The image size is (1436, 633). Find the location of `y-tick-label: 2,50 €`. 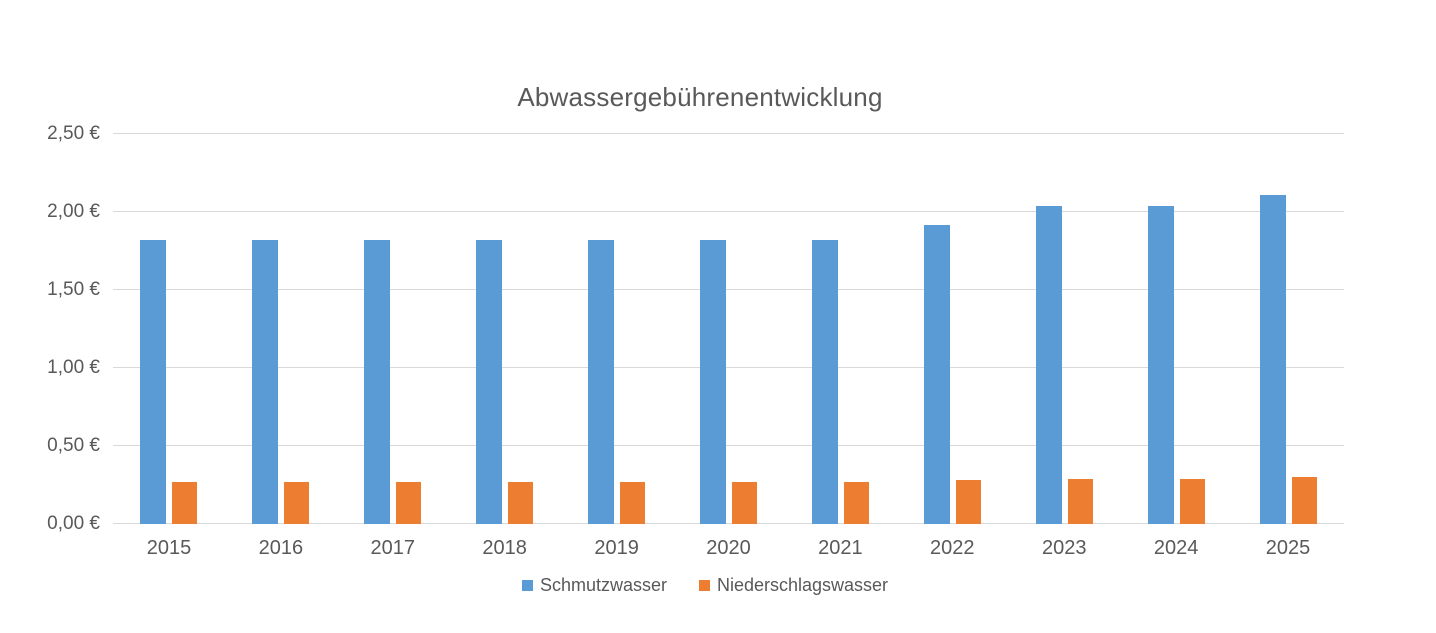

y-tick-label: 2,50 € is located at coordinates (73, 133).